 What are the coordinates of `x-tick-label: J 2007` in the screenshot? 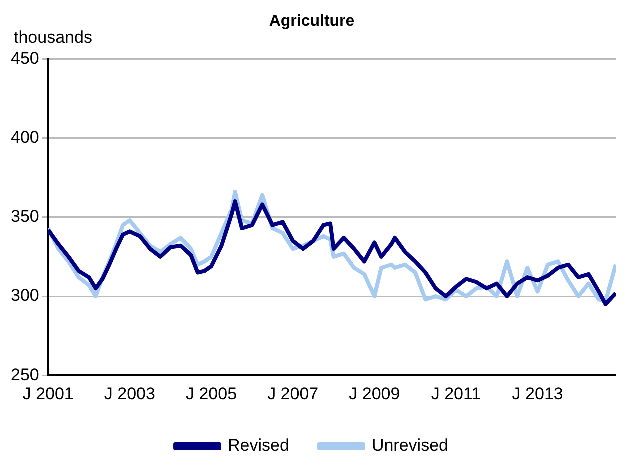 It's located at (293, 394).